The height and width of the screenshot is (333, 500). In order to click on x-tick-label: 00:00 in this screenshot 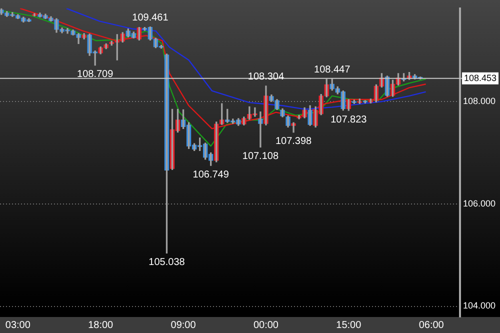, I will do `click(266, 325)`.